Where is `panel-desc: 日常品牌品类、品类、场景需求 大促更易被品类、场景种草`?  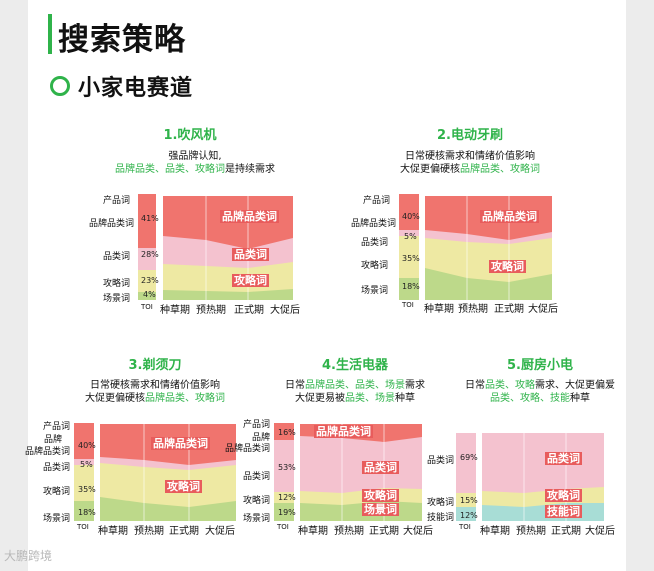 panel-desc: 日常品牌品类、品类、场景需求 大促更易被品类、场景种草 is located at coordinates (355, 392).